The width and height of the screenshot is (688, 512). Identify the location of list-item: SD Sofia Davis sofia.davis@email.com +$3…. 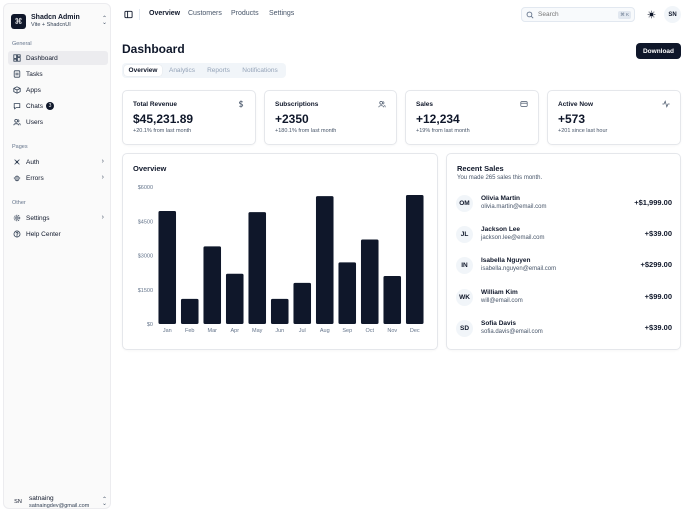
(564, 328).